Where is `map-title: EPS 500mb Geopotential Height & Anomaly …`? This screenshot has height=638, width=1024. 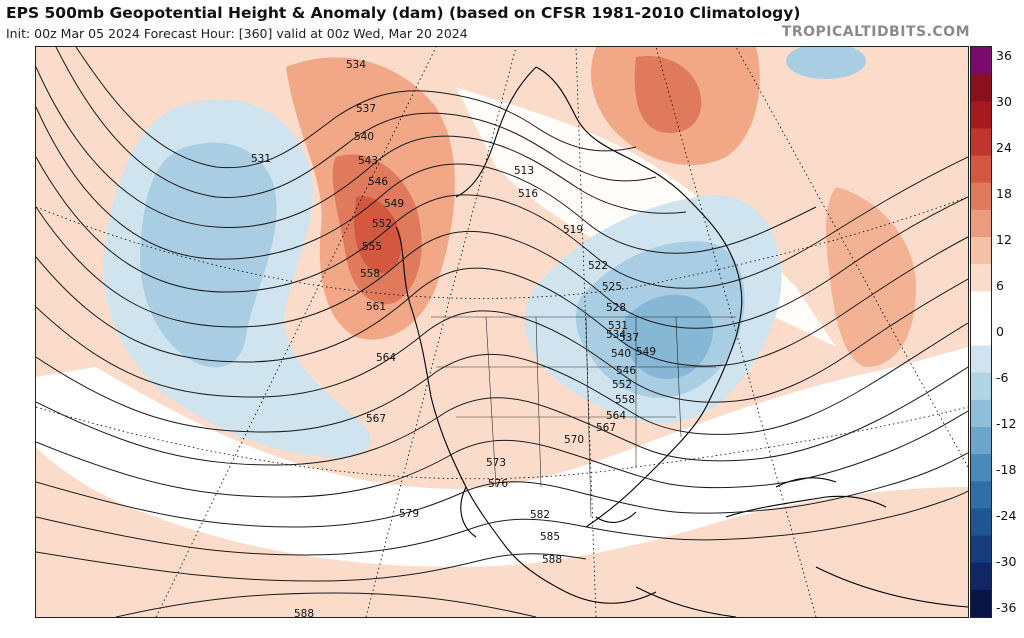 map-title: EPS 500mb Geopotential Height & Anomaly … is located at coordinates (403, 13).